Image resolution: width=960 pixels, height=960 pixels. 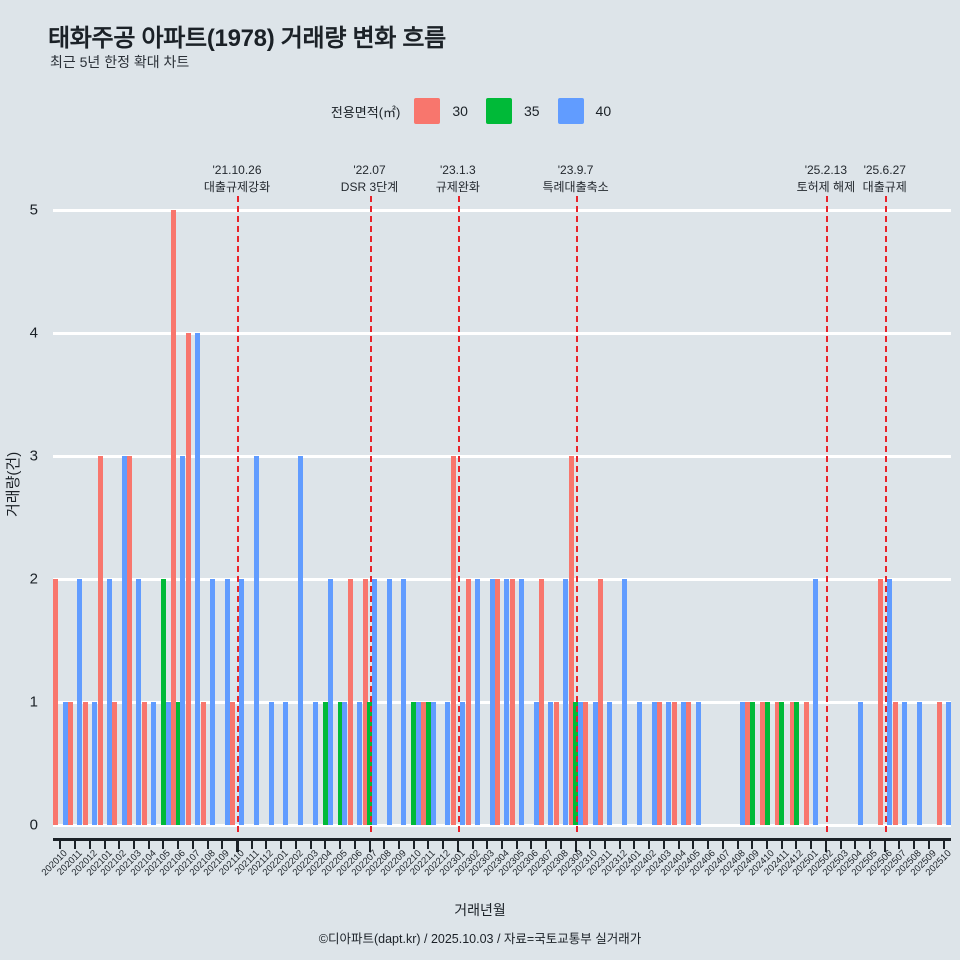 I want to click on legend-item-30: 30, so click(x=441, y=111).